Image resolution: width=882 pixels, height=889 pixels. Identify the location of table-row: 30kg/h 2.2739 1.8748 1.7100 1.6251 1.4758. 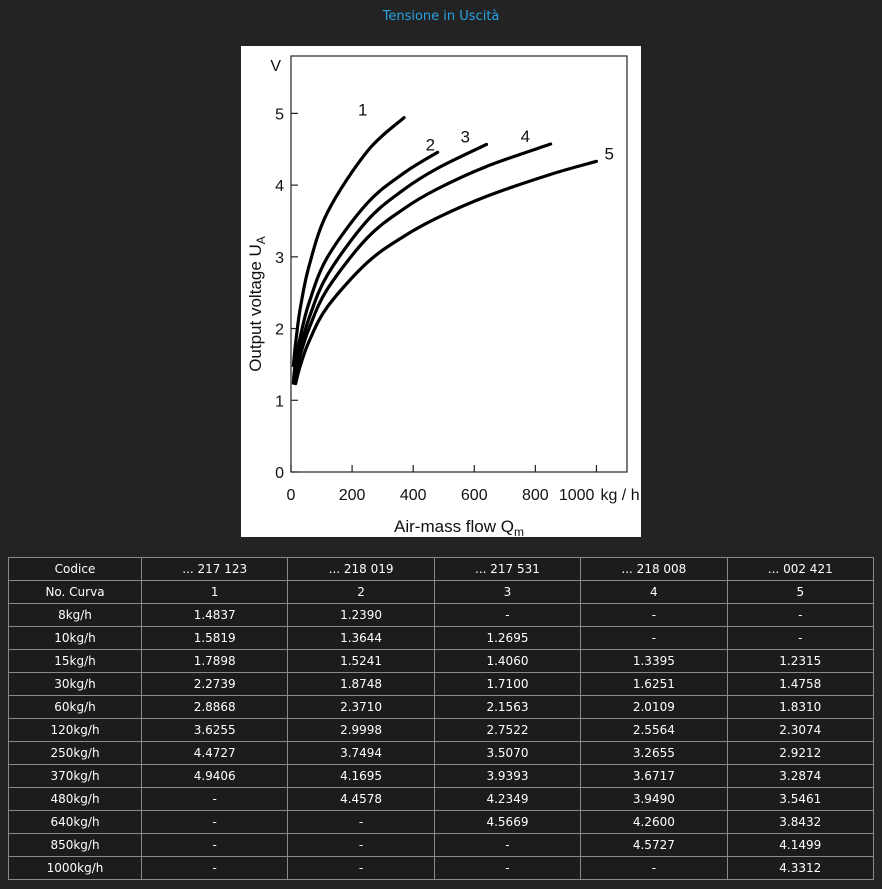
(441, 684).